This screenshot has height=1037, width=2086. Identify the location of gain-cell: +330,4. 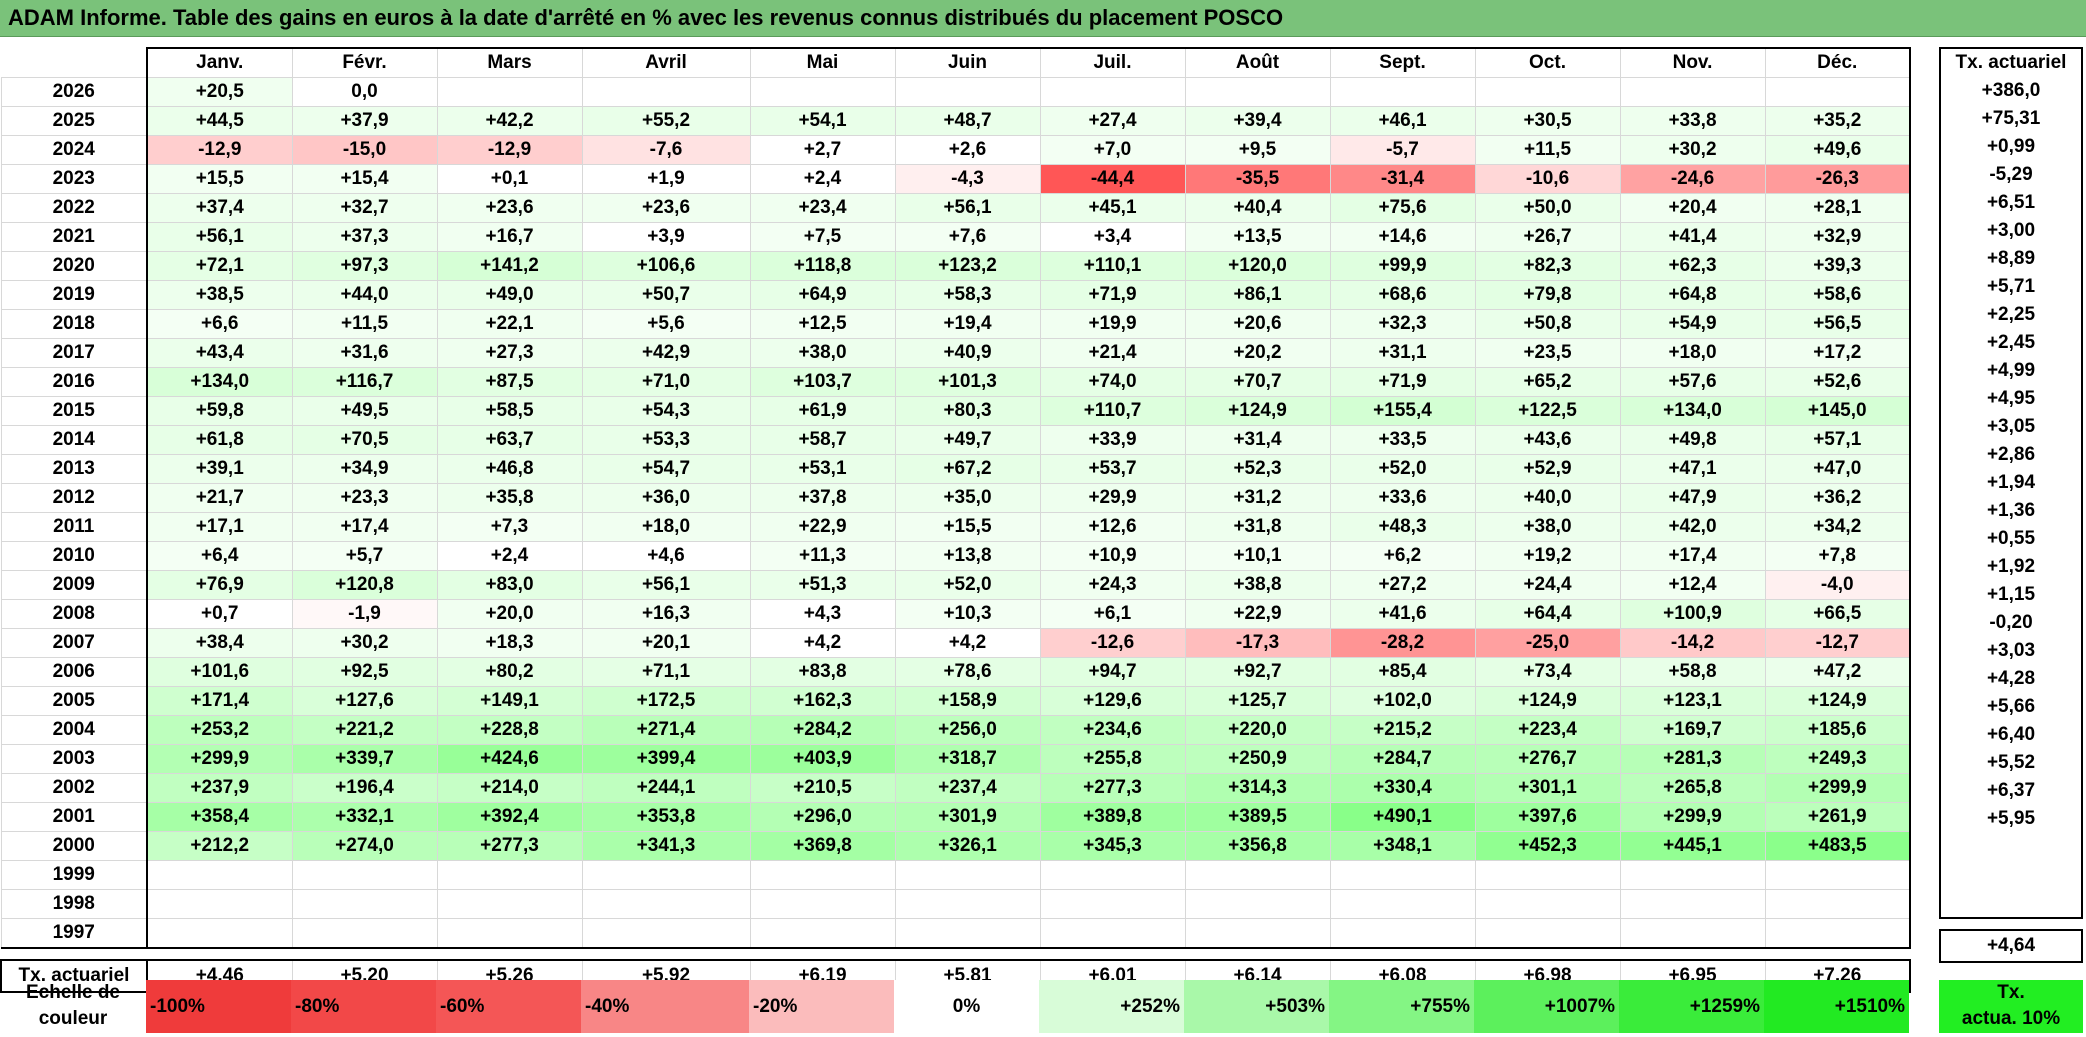
(1402, 788).